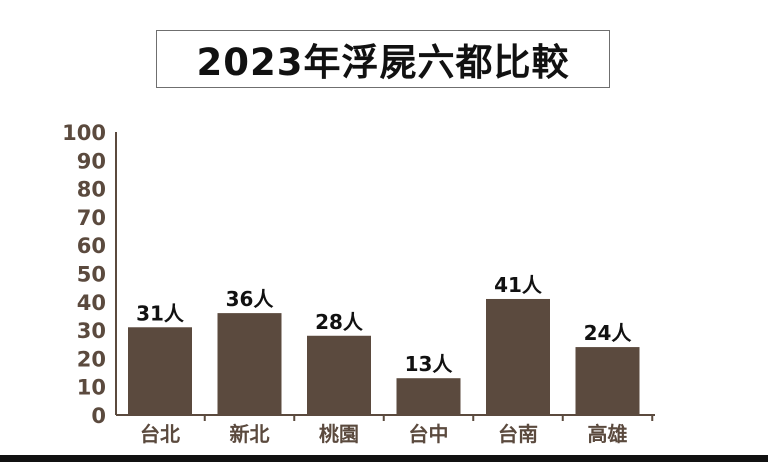 The height and width of the screenshot is (462, 768). What do you see at coordinates (84, 133) in the screenshot?
I see `y-tick-label: 100` at bounding box center [84, 133].